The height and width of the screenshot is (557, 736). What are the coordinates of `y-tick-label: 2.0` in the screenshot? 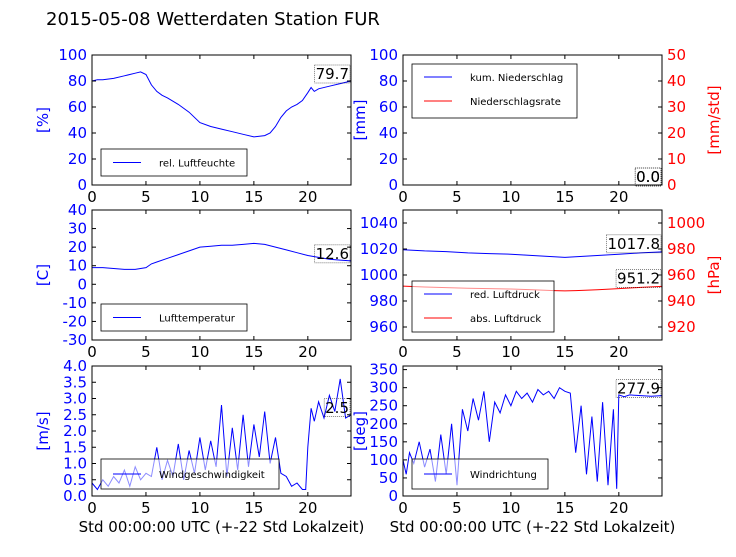 It's located at (75, 431).